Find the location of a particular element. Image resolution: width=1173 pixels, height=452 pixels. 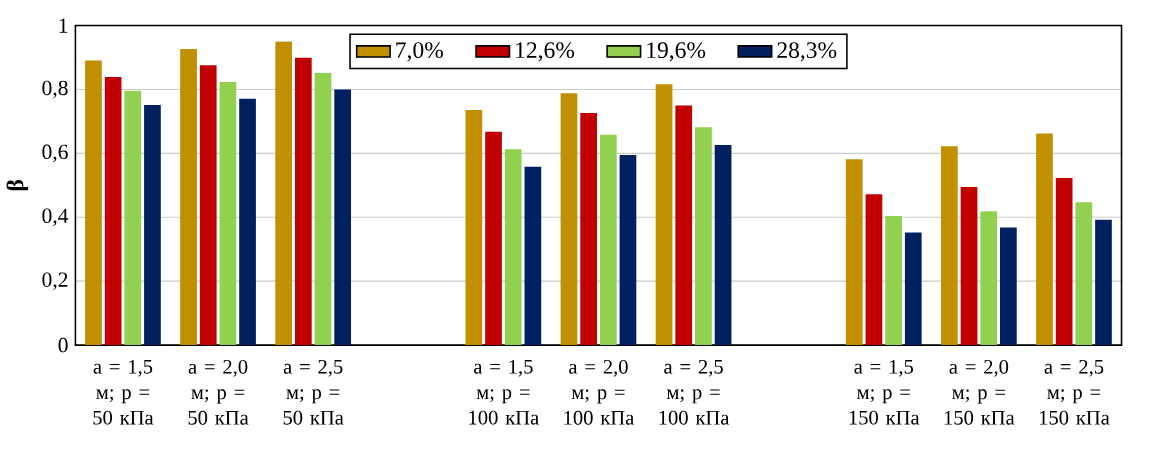

x-tick-label: a = 1,5 м; p = 150 кПа is located at coordinates (884, 392).